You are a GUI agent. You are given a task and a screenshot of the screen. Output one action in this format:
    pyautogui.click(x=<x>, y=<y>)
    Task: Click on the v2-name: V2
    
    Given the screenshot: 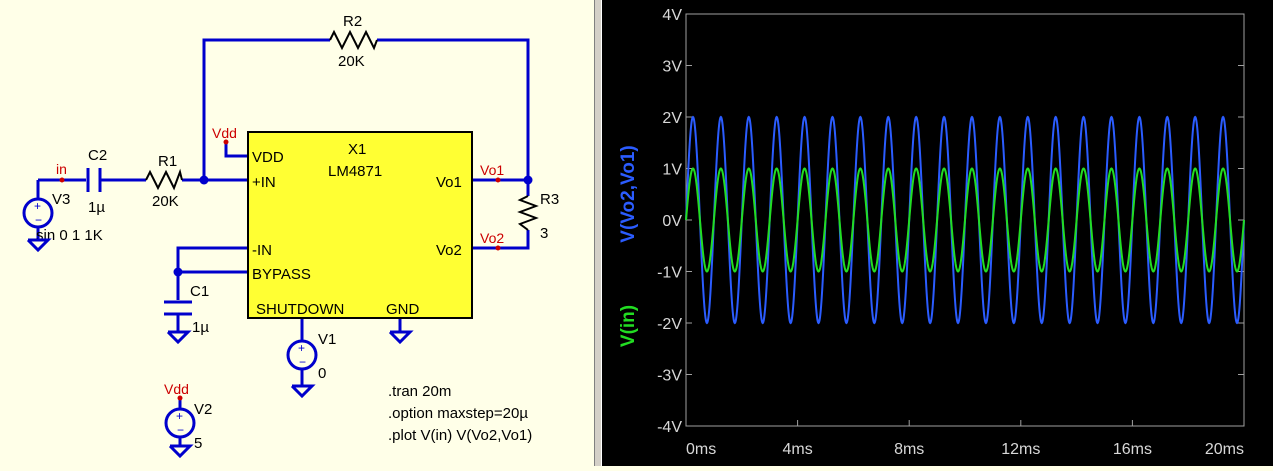 What is the action you would take?
    pyautogui.click(x=203, y=409)
    